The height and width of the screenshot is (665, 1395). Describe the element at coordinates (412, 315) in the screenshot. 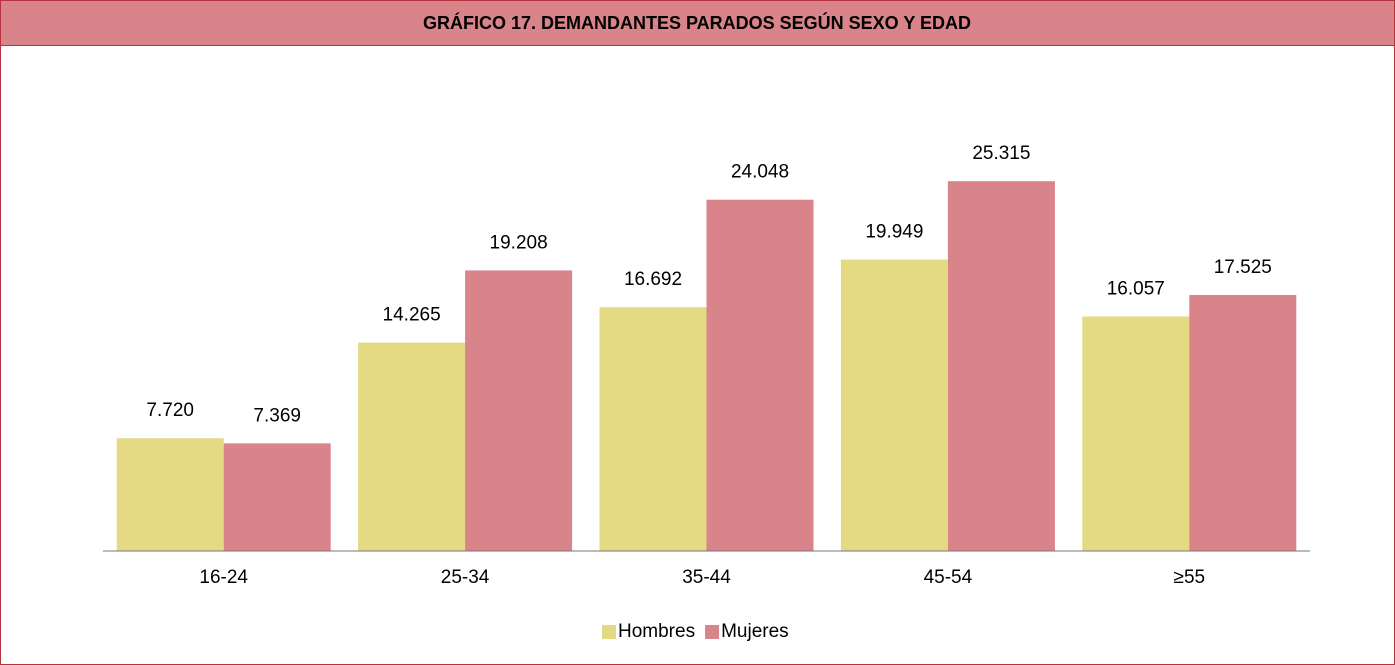

I see `data-label: 14.265` at that location.